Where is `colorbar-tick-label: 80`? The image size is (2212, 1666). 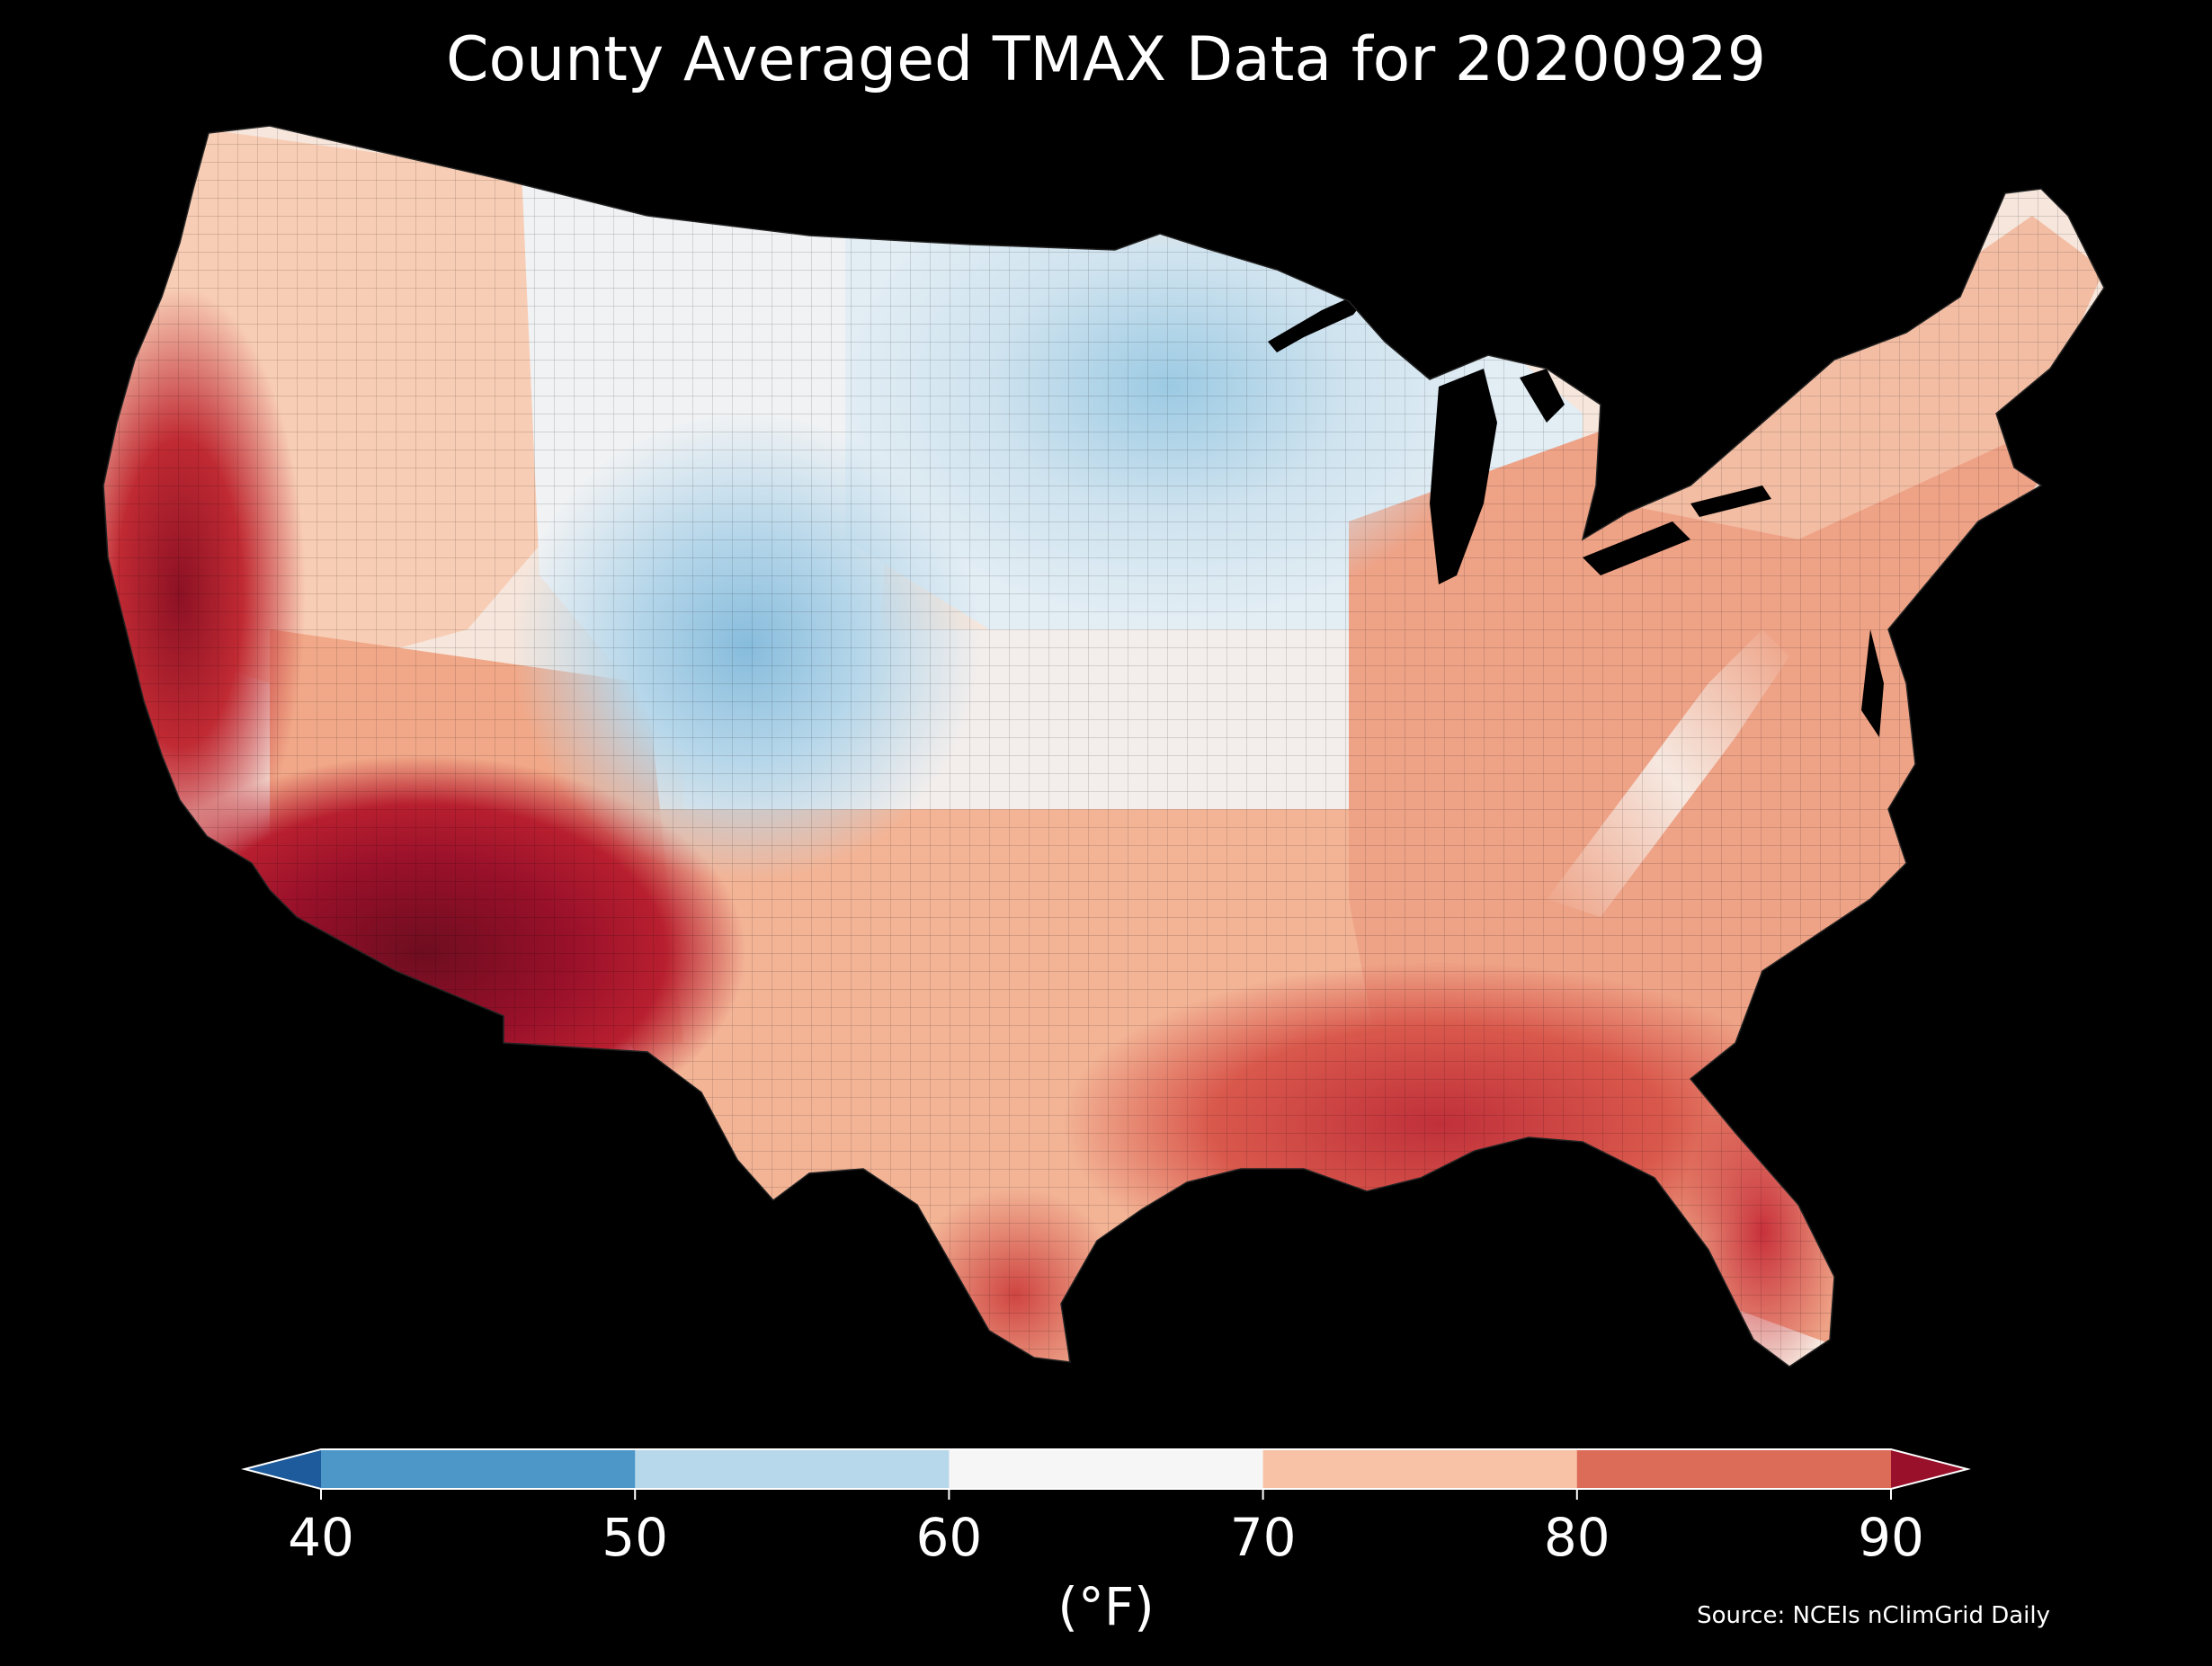 colorbar-tick-label: 80 is located at coordinates (1576, 1537).